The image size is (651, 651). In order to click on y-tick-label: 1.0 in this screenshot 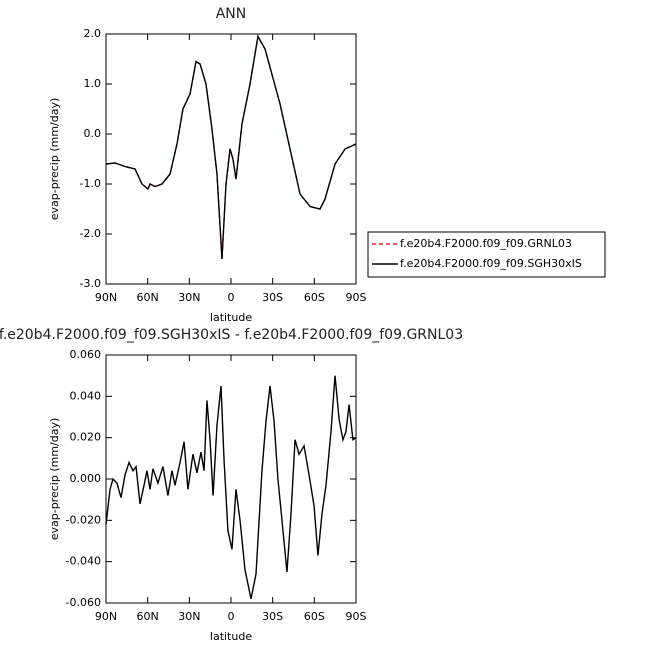, I will do `click(93, 83)`.